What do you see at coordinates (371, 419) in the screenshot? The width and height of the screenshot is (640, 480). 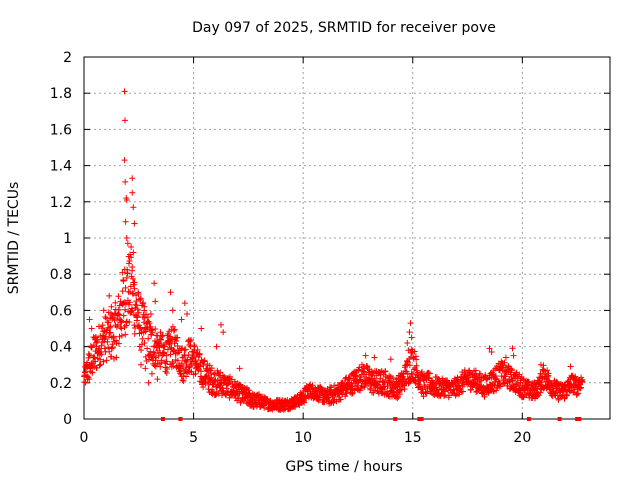 I see `zero-markers` at bounding box center [371, 419].